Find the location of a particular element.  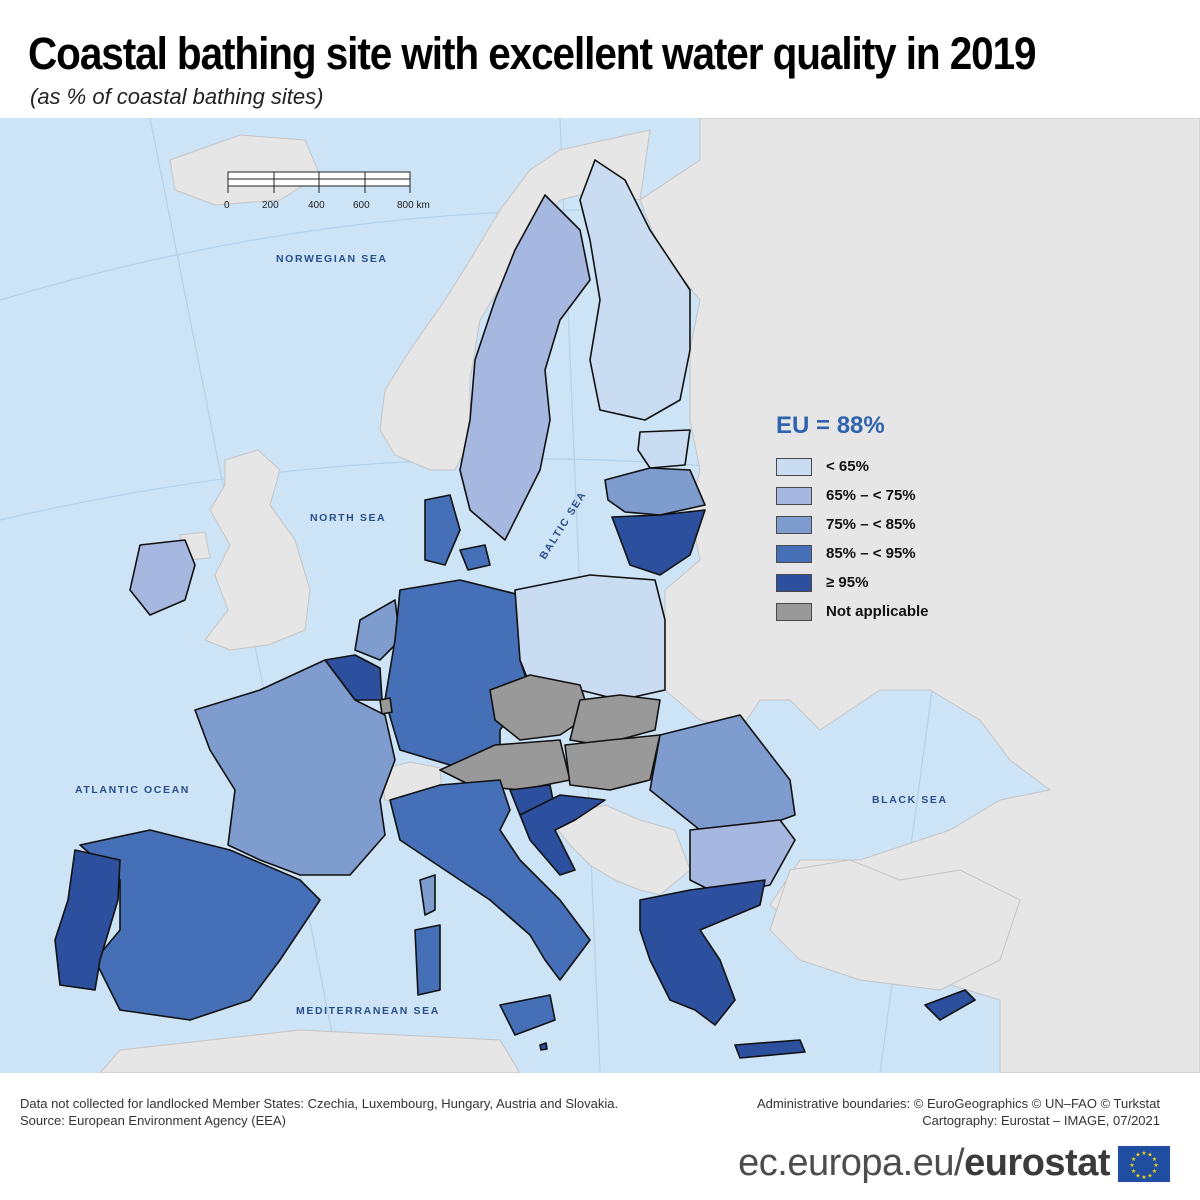

country-croatia is located at coordinates (562, 835).